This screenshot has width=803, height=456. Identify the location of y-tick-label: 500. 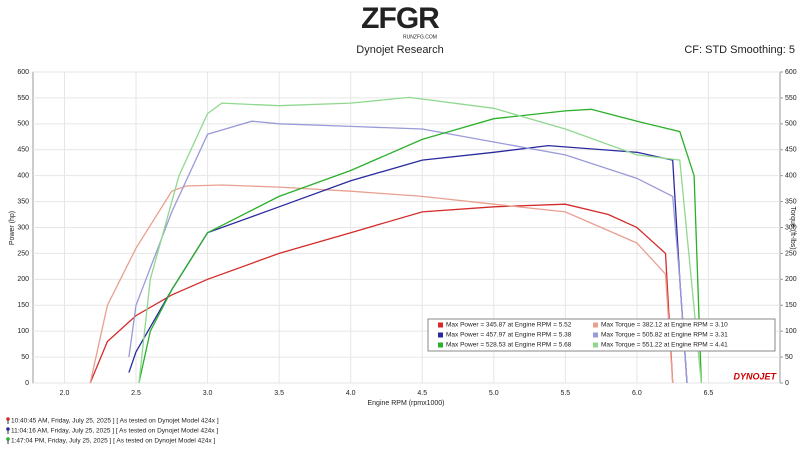
(23, 124).